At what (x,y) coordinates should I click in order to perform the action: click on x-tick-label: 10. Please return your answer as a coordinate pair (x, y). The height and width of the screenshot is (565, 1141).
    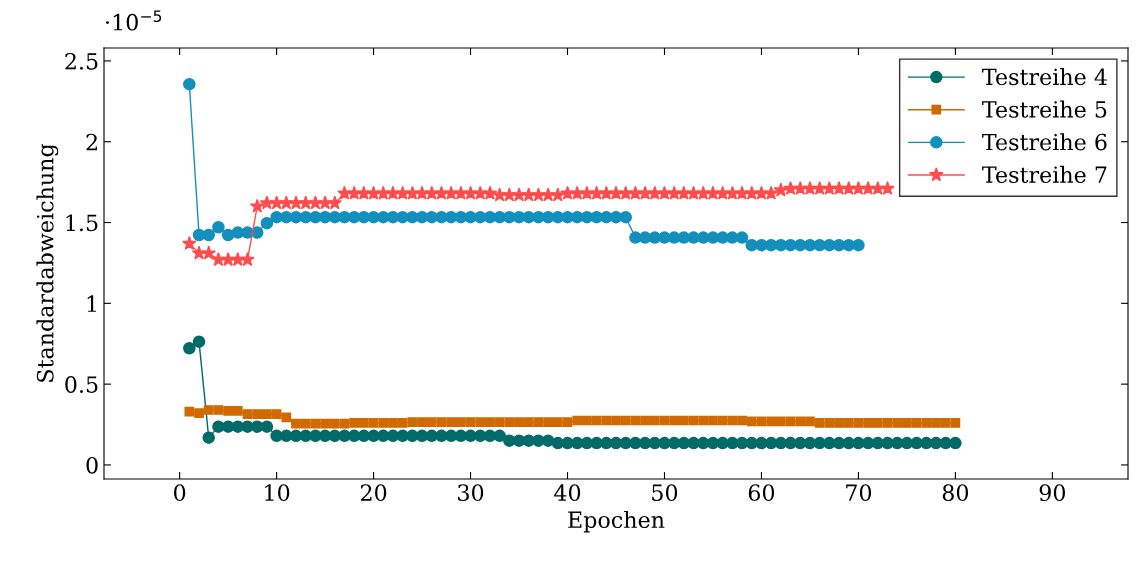
    Looking at the image, I should click on (277, 493).